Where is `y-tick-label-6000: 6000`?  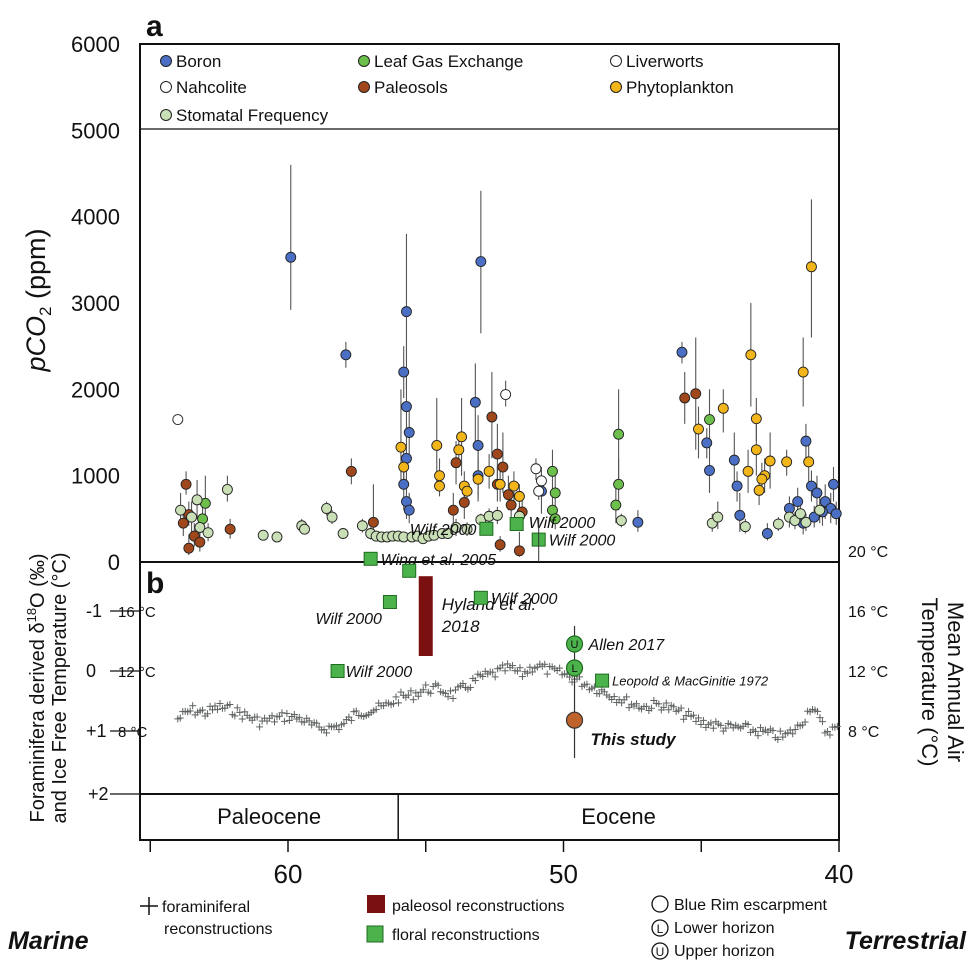 y-tick-label-6000: 6000 is located at coordinates (95, 44).